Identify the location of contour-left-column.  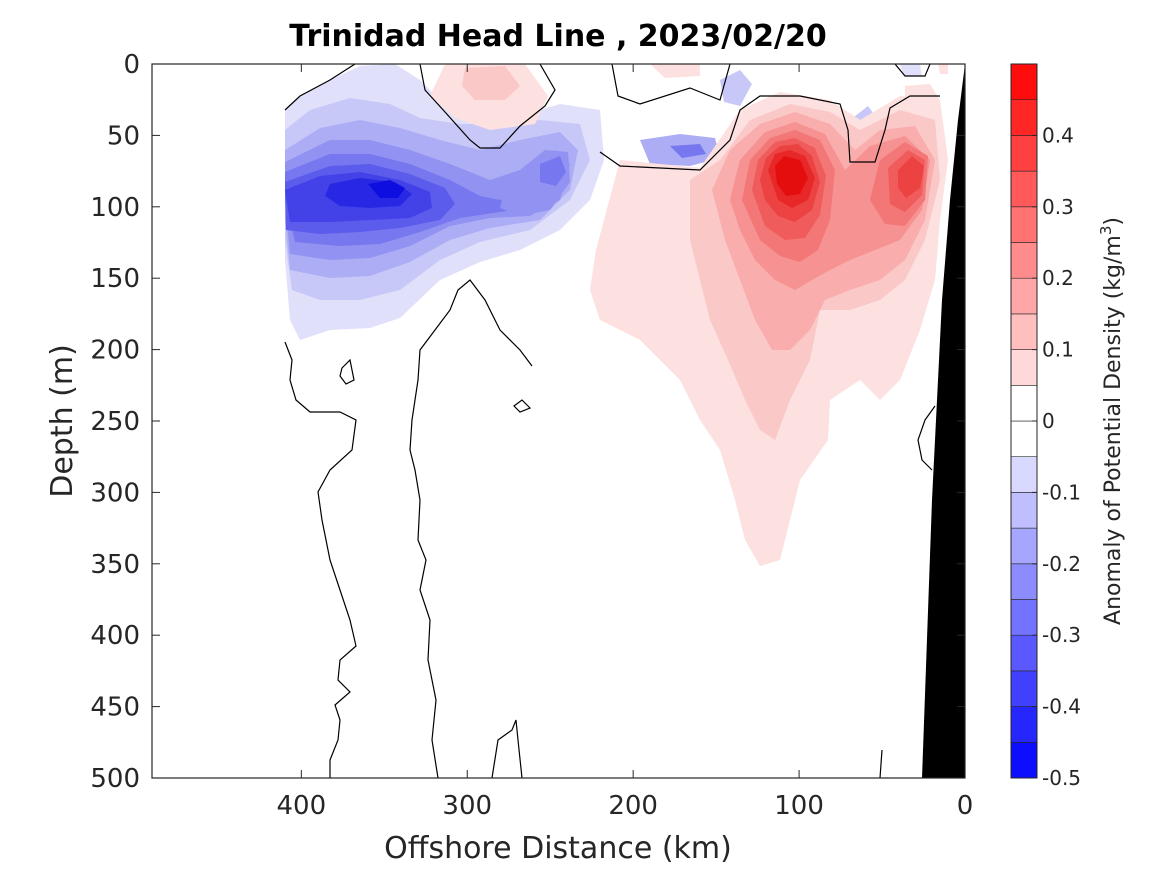
(320, 559).